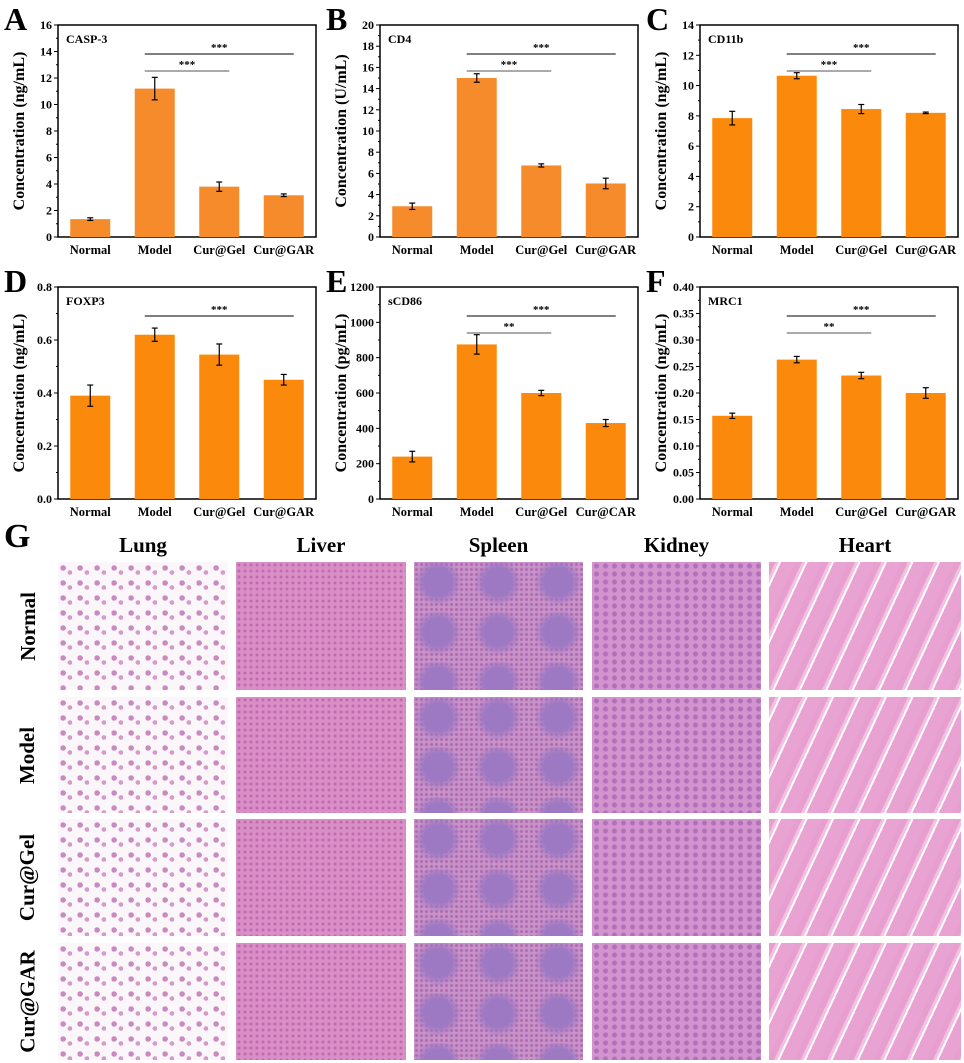 The image size is (964, 1063). What do you see at coordinates (688, 86) in the screenshot?
I see `y-tick-label: 10` at bounding box center [688, 86].